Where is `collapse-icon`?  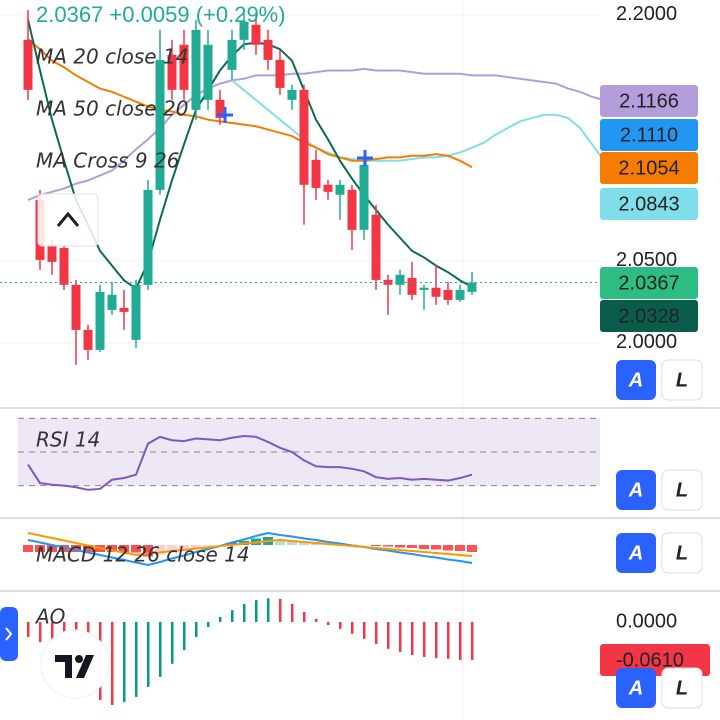
collapse-icon is located at coordinates (68, 219).